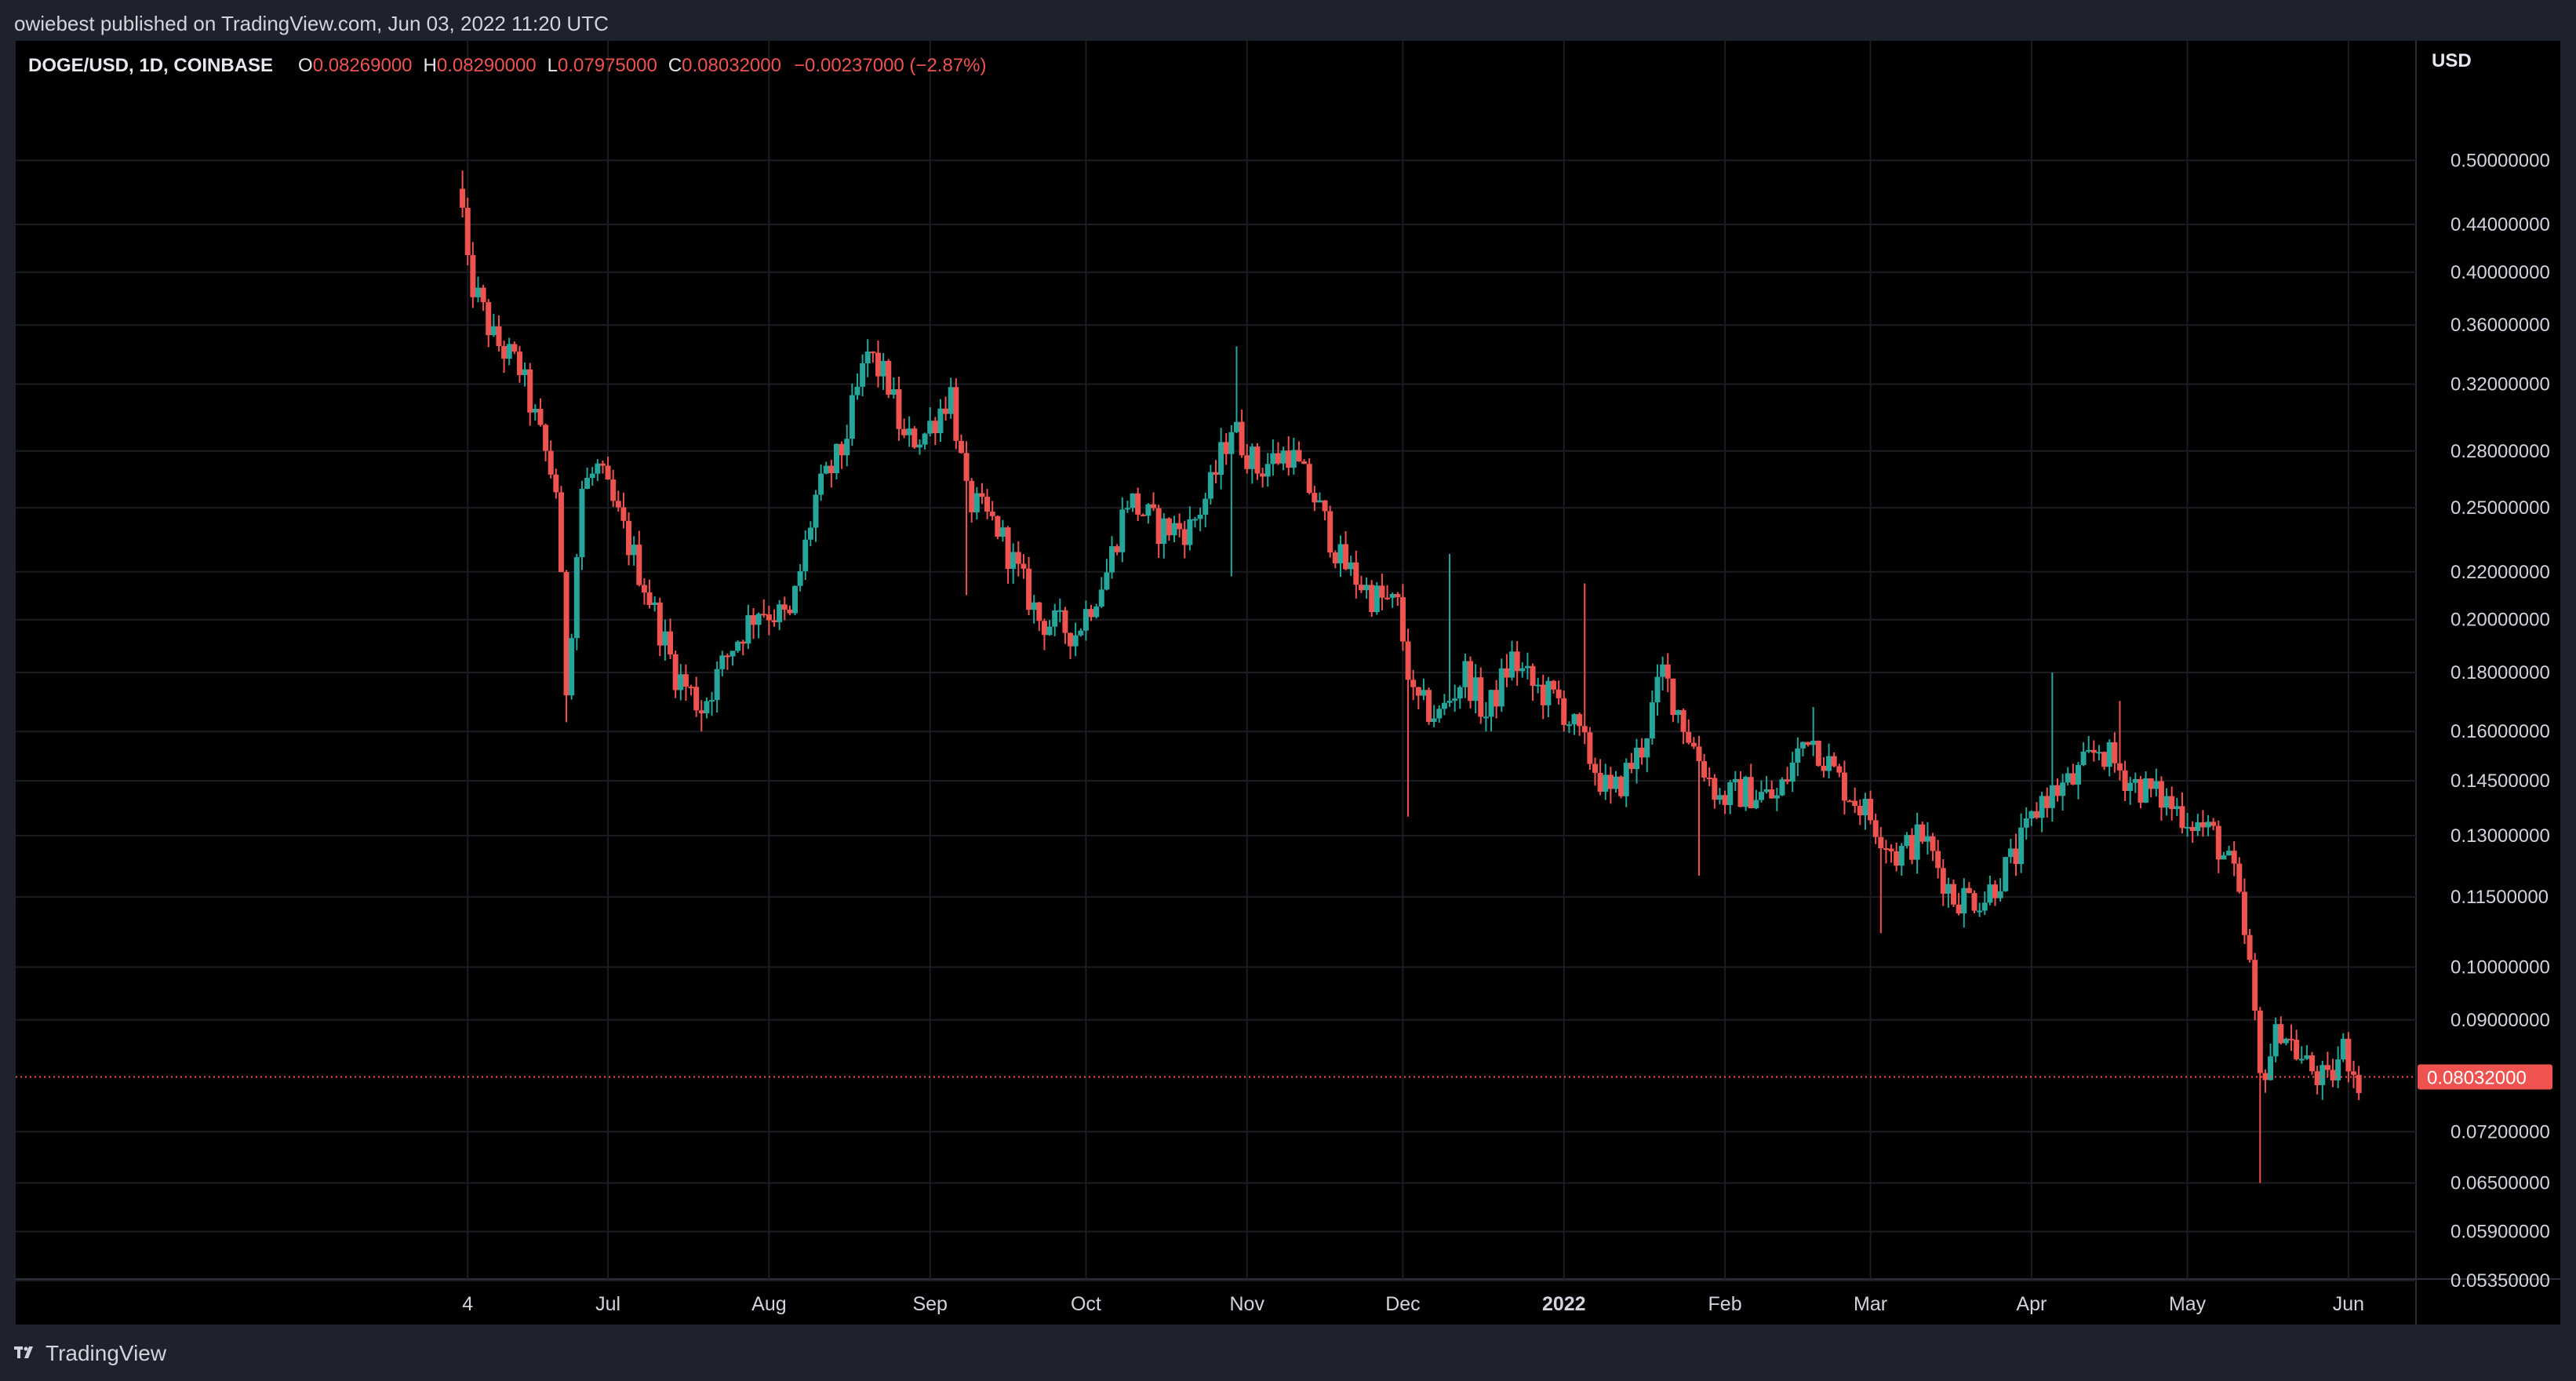 The image size is (2576, 1381). What do you see at coordinates (467, 1304) in the screenshot?
I see `time-tick-label: 4` at bounding box center [467, 1304].